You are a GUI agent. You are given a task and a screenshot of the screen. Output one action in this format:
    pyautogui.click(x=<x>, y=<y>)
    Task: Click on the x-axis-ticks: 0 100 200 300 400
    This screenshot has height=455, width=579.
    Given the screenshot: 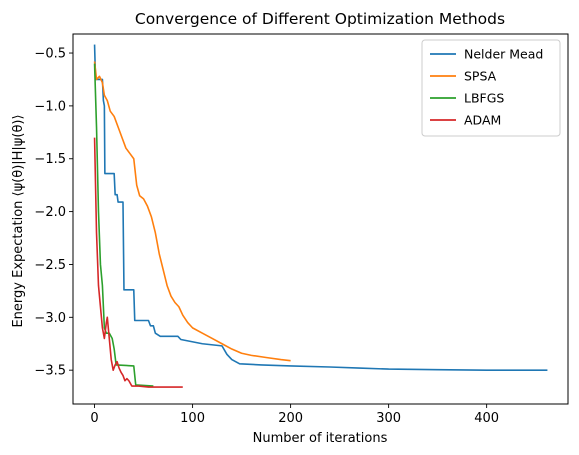 What is the action you would take?
    pyautogui.click(x=294, y=415)
    